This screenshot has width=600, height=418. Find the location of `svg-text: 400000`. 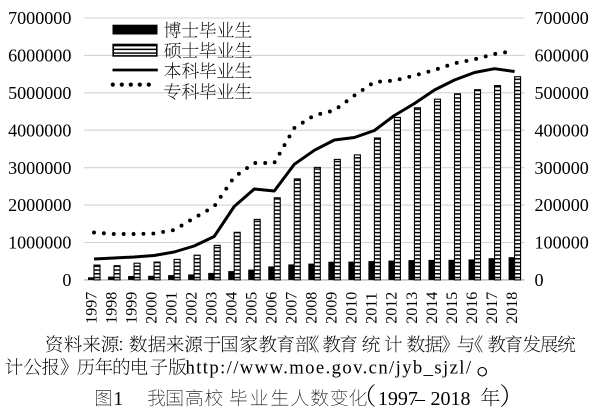

svg-text: 400000 is located at coordinates (562, 130).